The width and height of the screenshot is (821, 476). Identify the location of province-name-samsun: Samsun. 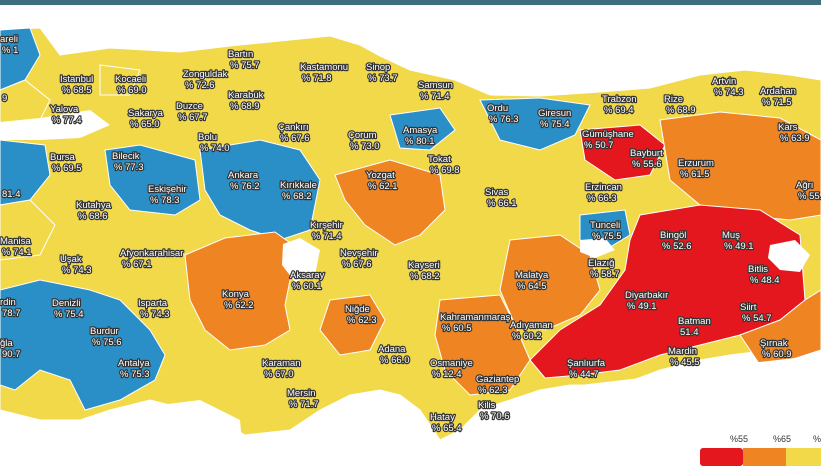
(435, 85).